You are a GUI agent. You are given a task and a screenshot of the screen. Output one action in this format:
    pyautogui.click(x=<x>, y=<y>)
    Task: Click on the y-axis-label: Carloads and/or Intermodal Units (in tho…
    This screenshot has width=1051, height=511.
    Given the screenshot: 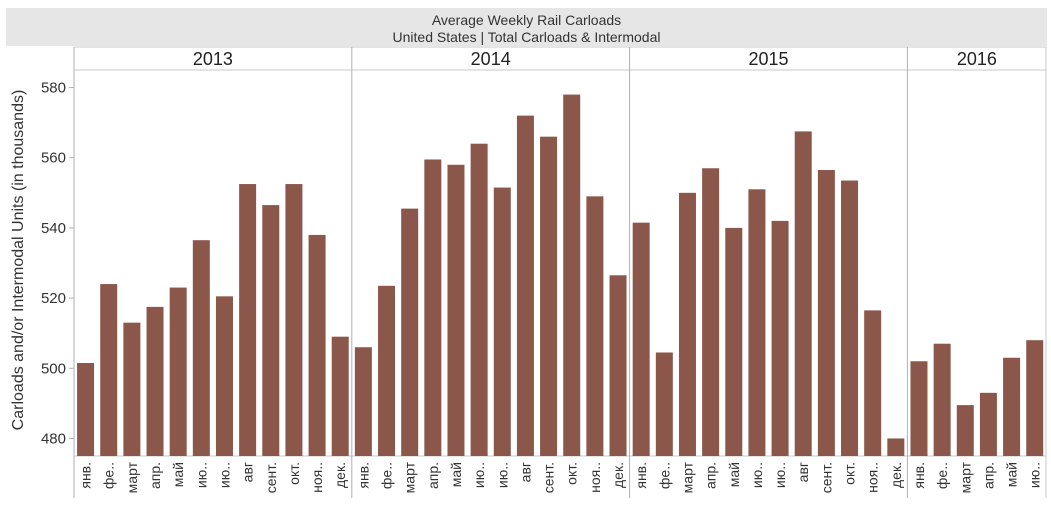 What is the action you would take?
    pyautogui.click(x=18, y=260)
    